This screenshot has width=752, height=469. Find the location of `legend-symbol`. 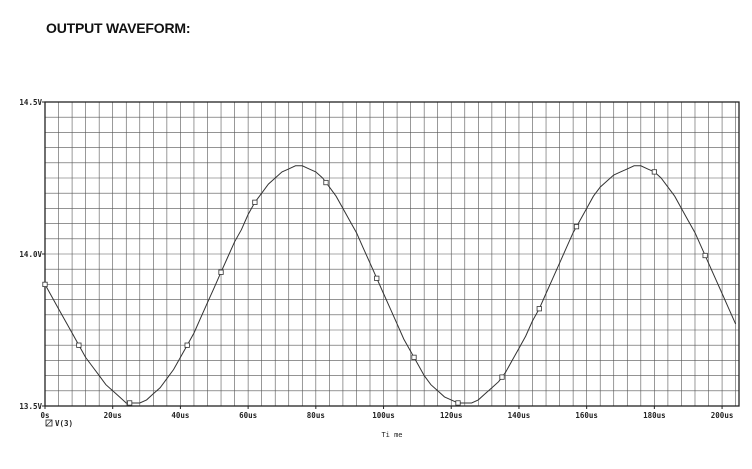

legend-symbol is located at coordinates (49, 423).